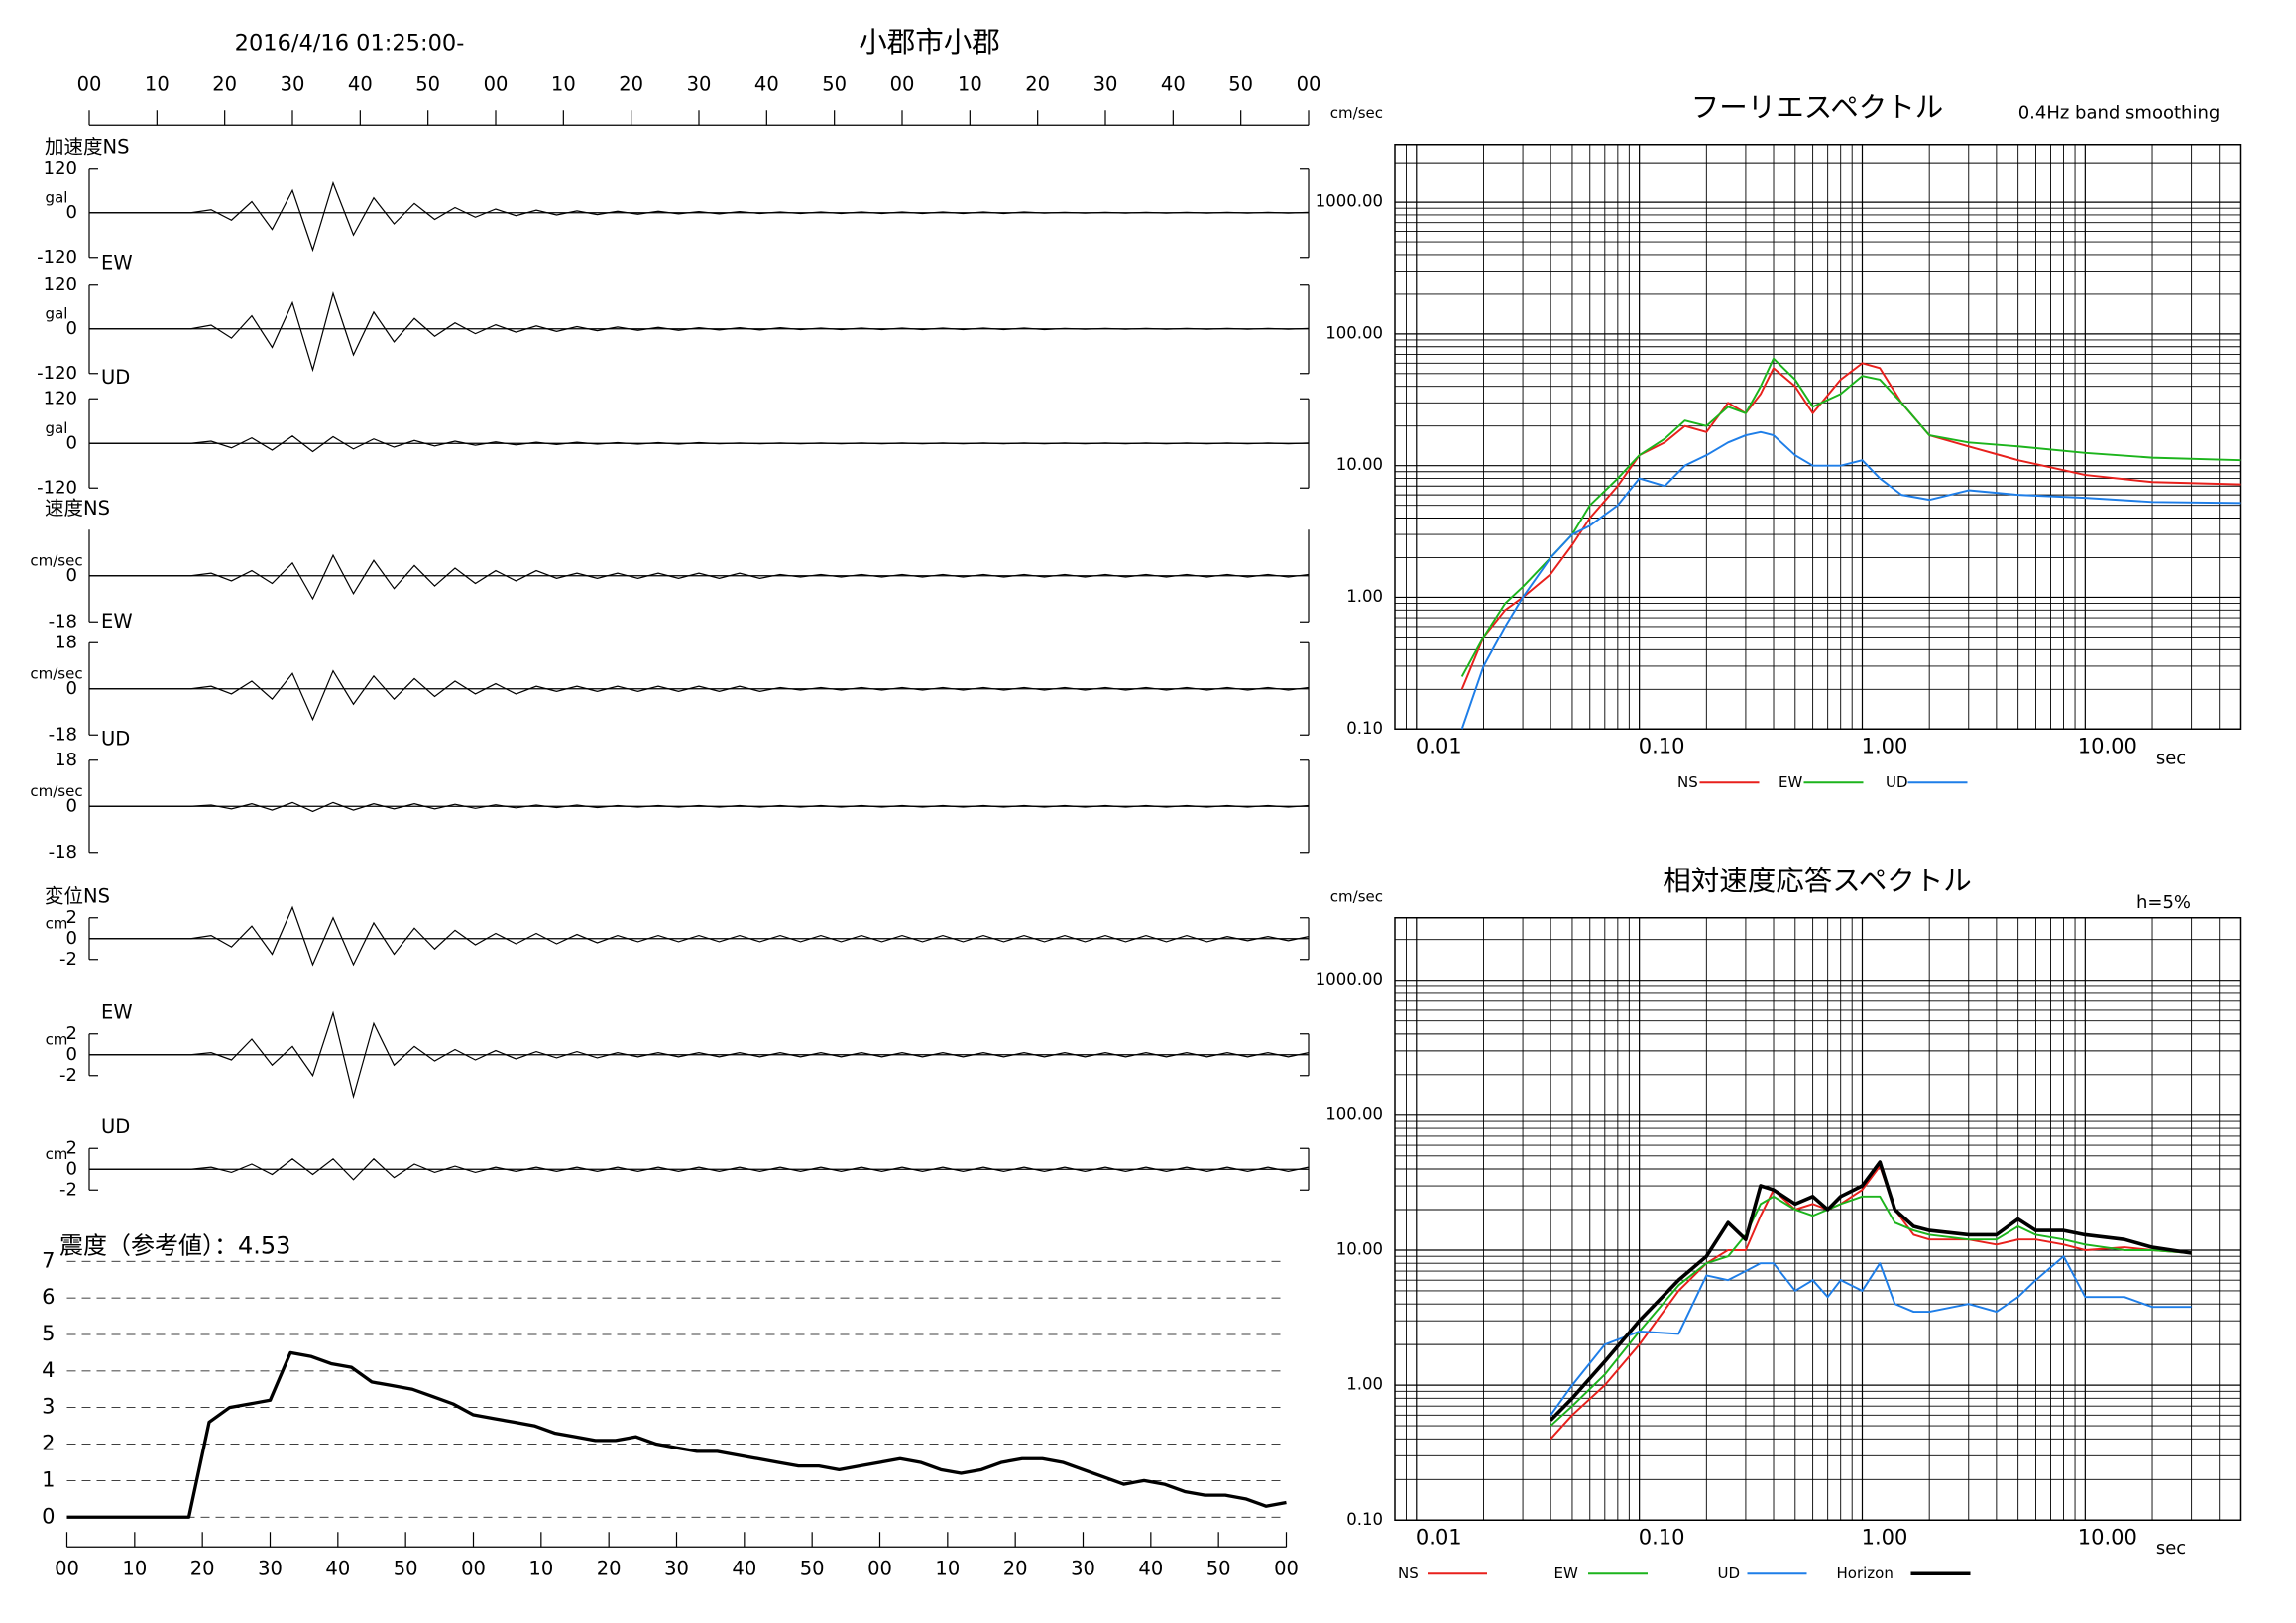 This screenshot has height=1623, width=2296. Describe the element at coordinates (48, 1333) in the screenshot. I see `y-tick-label: 5` at that location.